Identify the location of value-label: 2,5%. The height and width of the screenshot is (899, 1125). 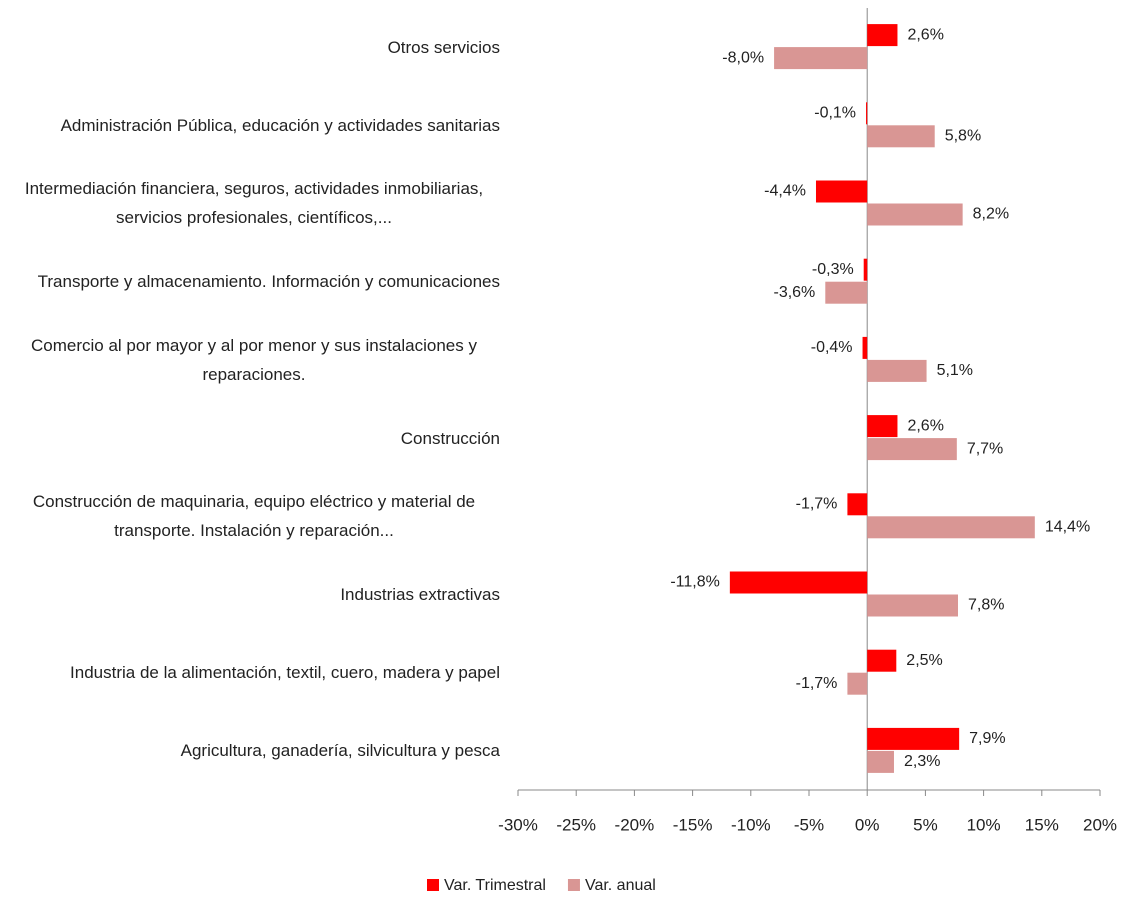
(924, 660).